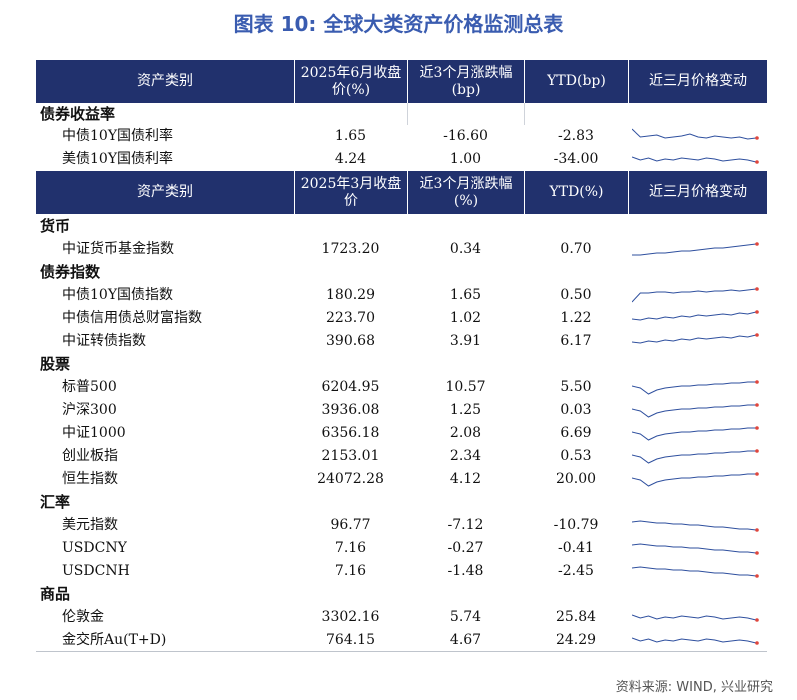 Image resolution: width=797 pixels, height=700 pixels. Describe the element at coordinates (350, 341) in the screenshot. I see `row-close: 390.68` at that location.